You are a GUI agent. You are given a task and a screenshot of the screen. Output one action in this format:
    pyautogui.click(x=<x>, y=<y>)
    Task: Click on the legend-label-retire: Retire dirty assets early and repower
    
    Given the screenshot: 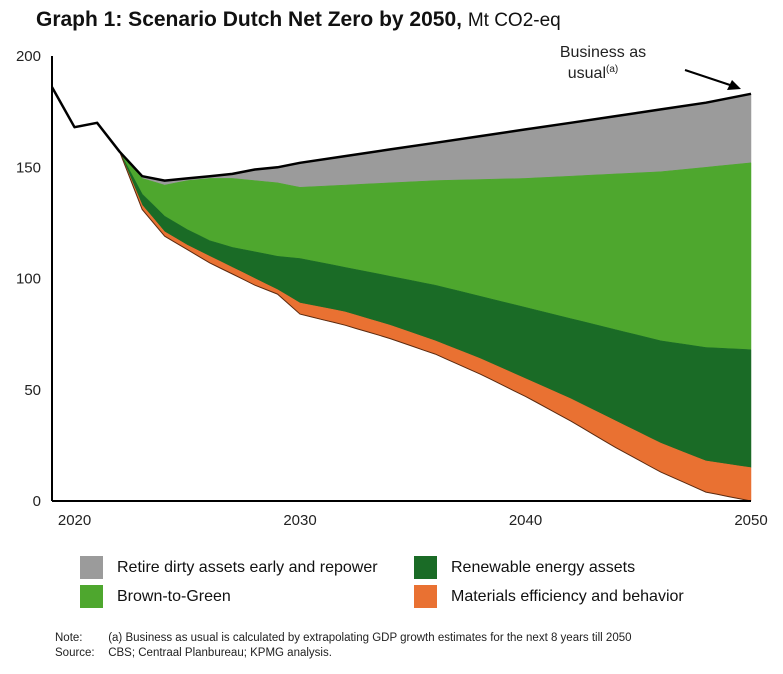 What is the action you would take?
    pyautogui.click(x=247, y=567)
    